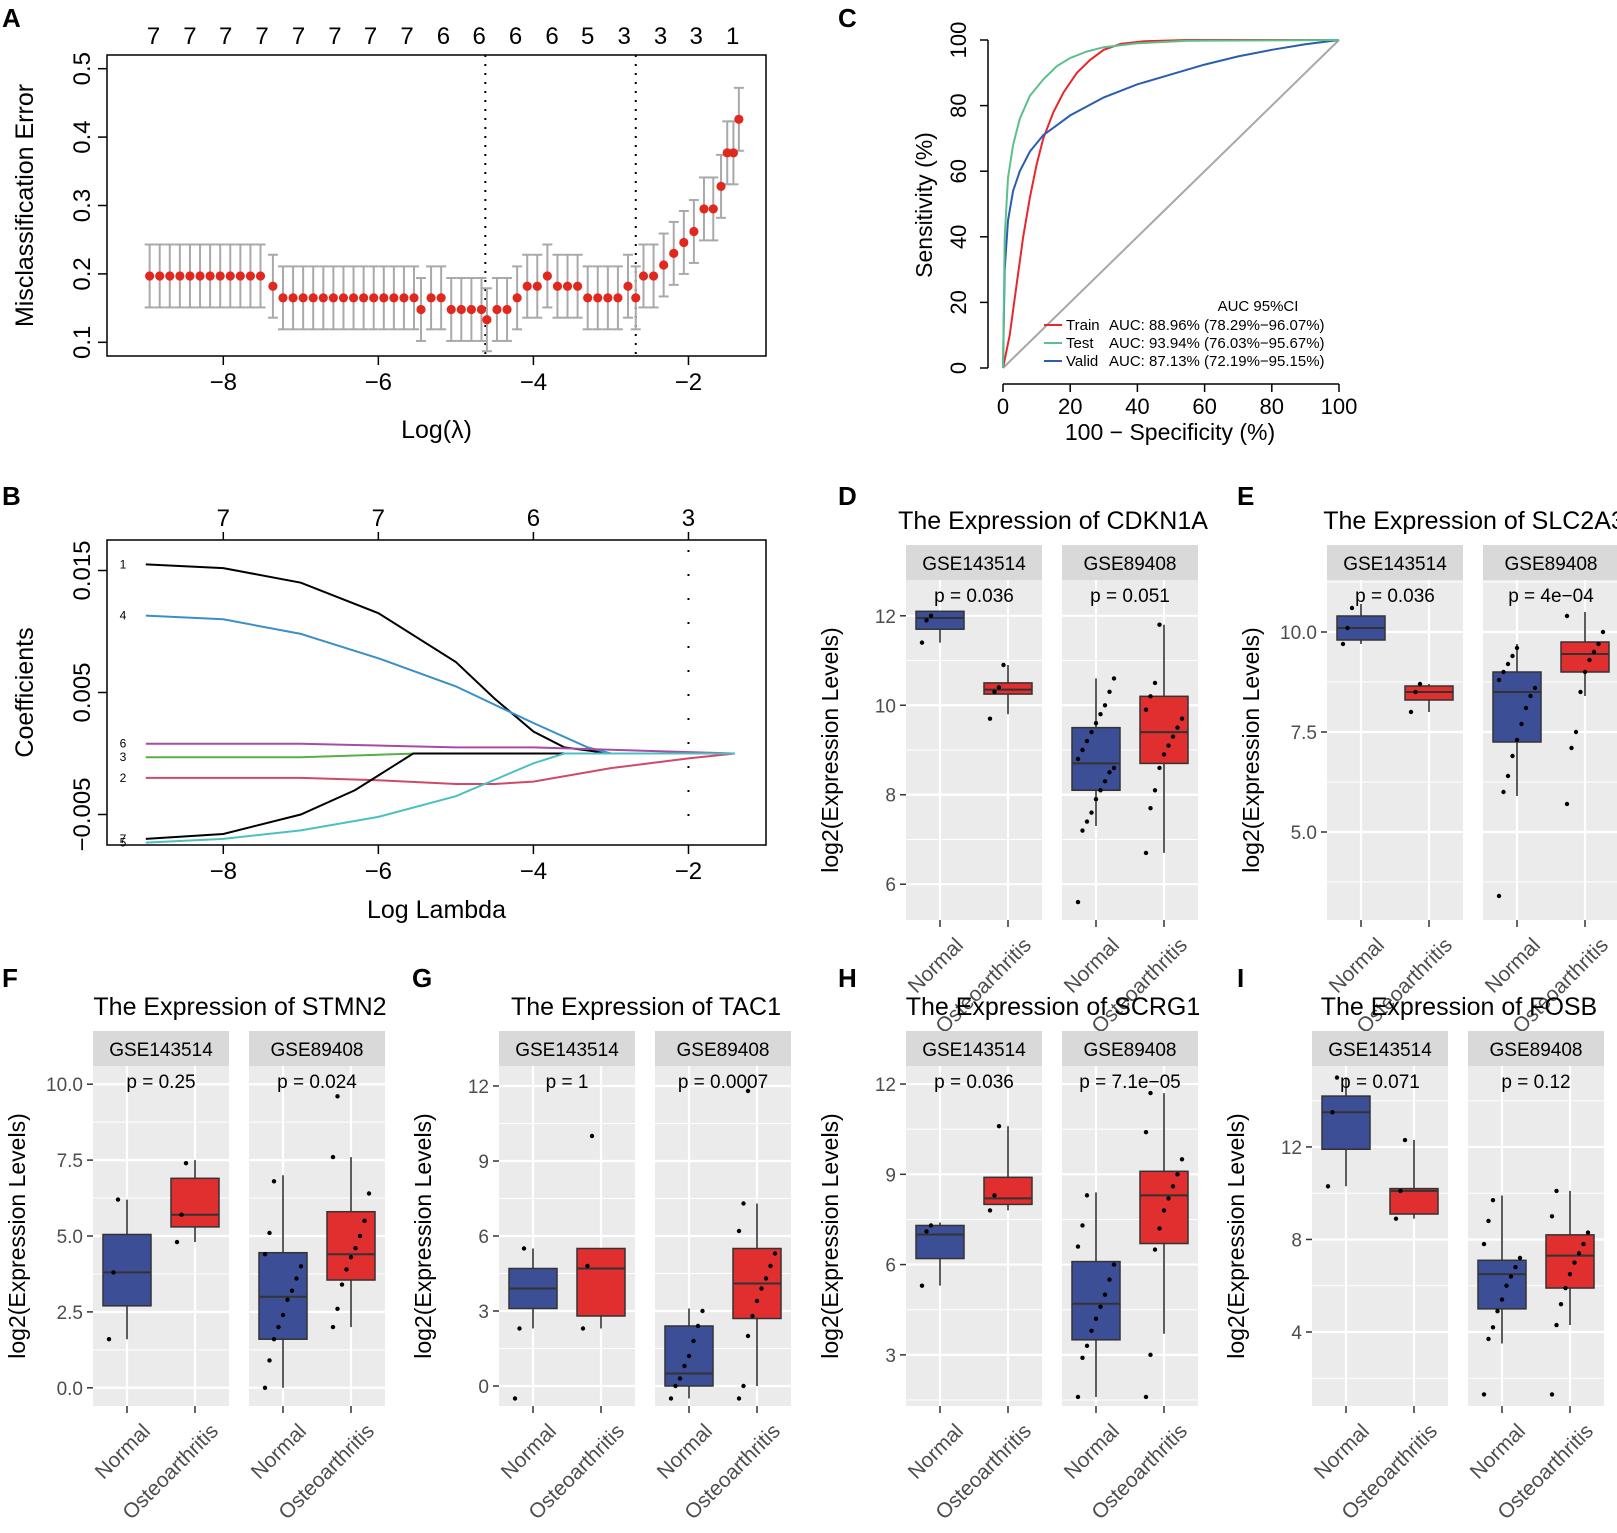  Describe the element at coordinates (123, 778) in the screenshot. I see `coef-label: 2` at that location.